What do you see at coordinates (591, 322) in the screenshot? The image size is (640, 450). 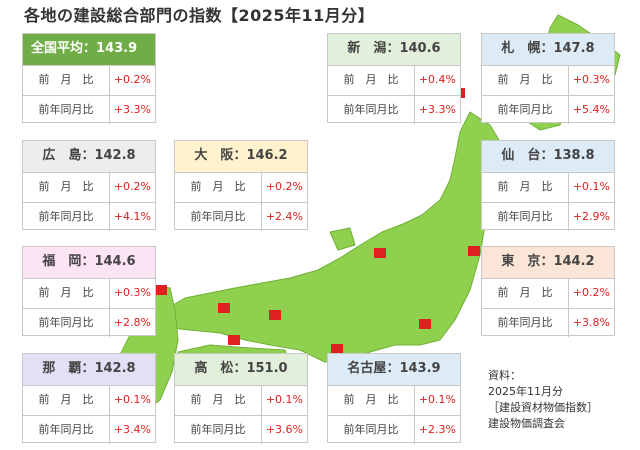 I see `year-over-year-value: +3.8%` at bounding box center [591, 322].